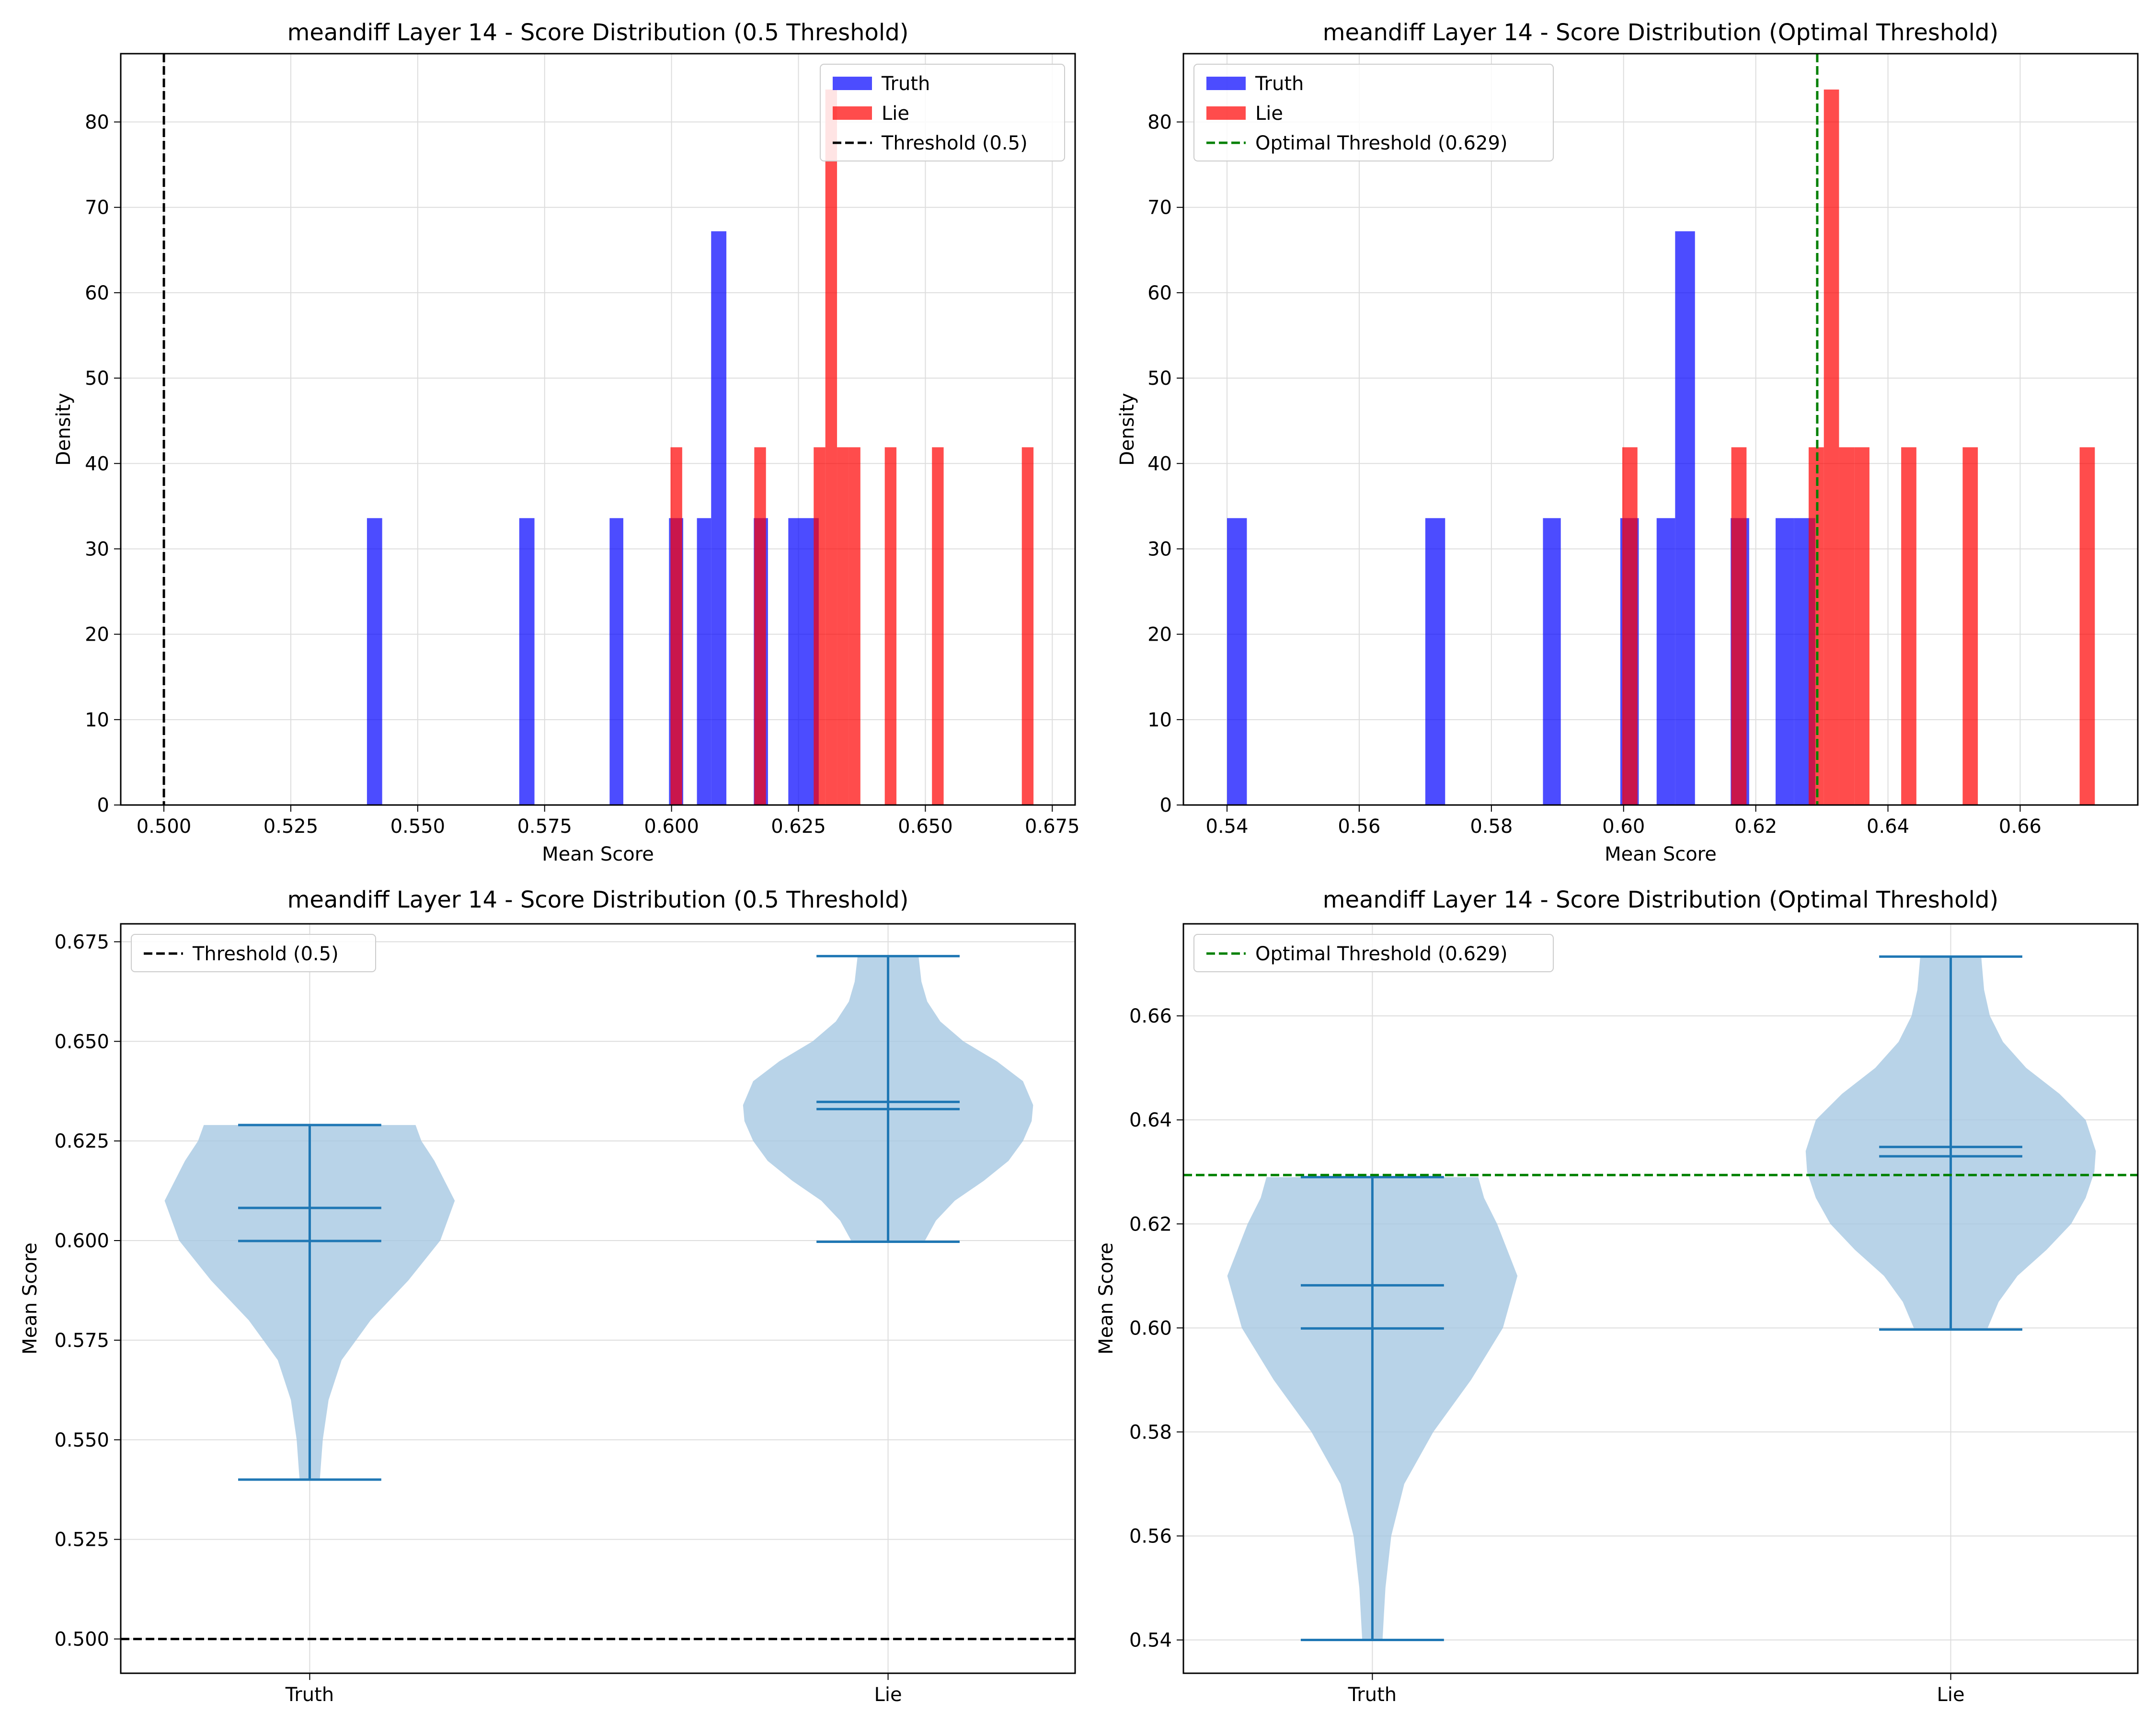 This screenshot has height=1725, width=2156. Describe the element at coordinates (97, 720) in the screenshot. I see `y-tick-label: 10` at that location.